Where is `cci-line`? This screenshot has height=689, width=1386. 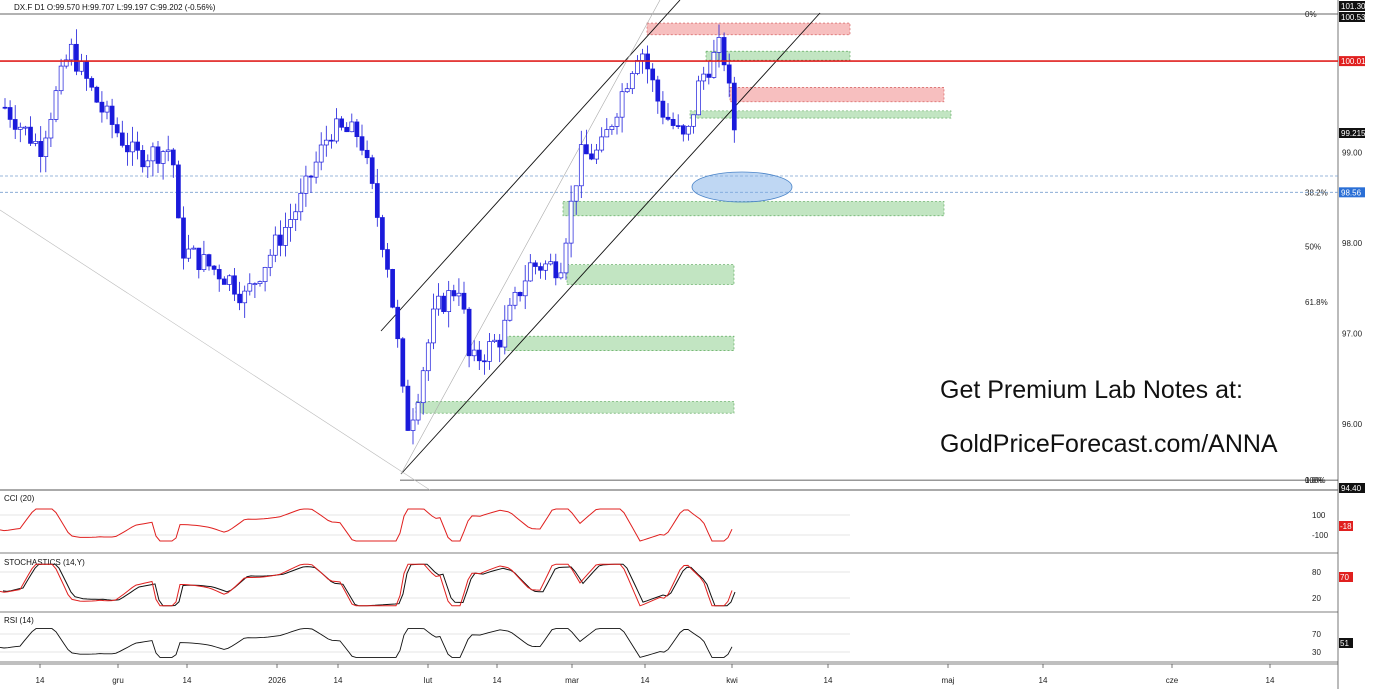 cci-line is located at coordinates (366, 525).